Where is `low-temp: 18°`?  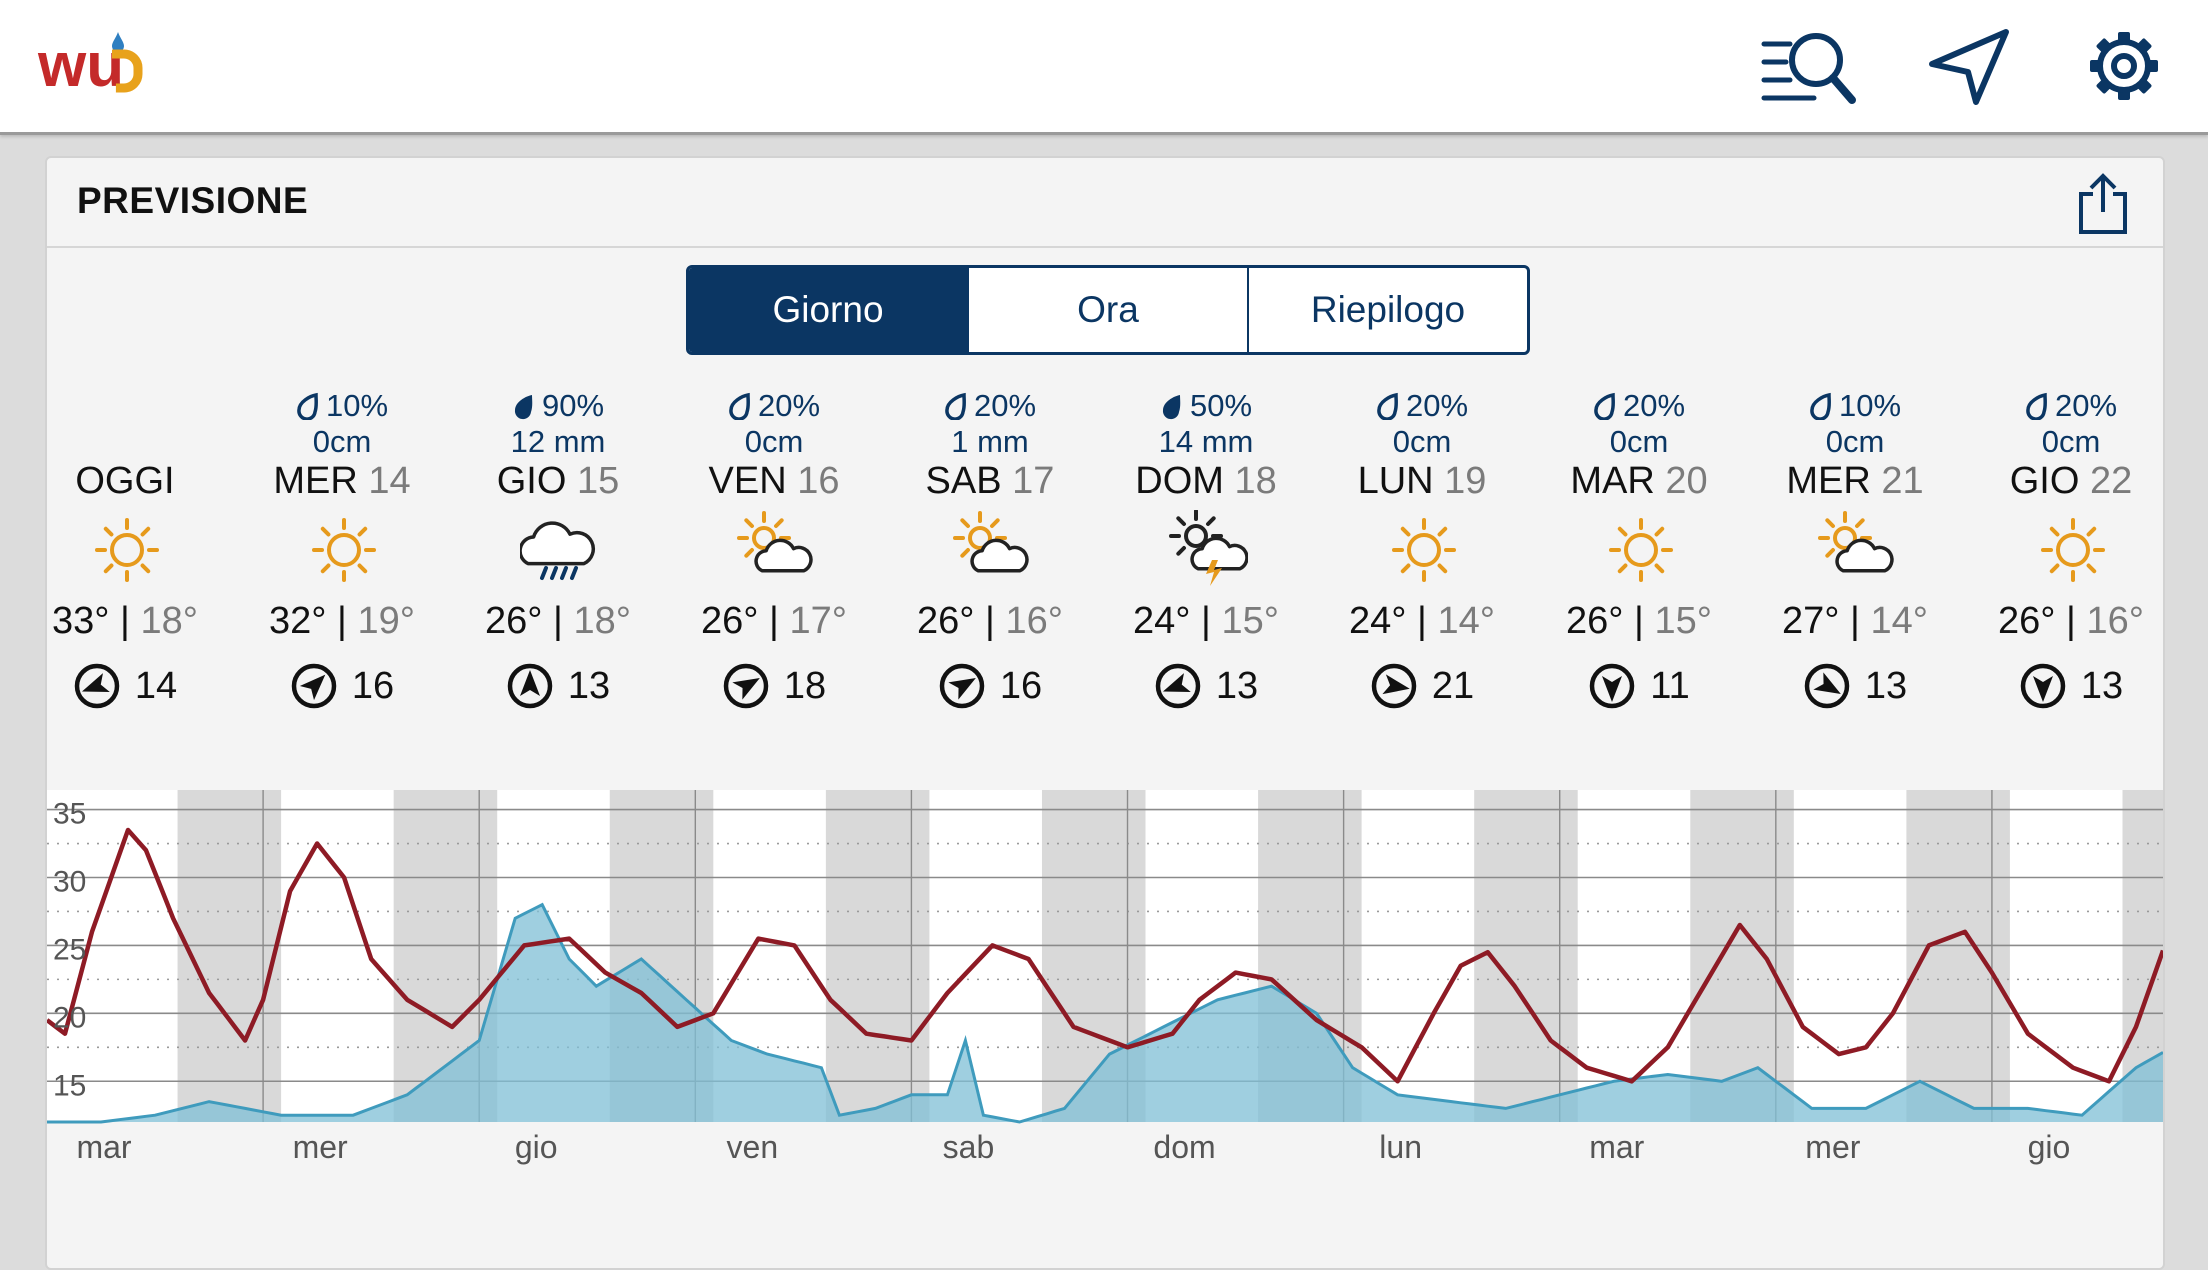 low-temp: 18° is located at coordinates (602, 621).